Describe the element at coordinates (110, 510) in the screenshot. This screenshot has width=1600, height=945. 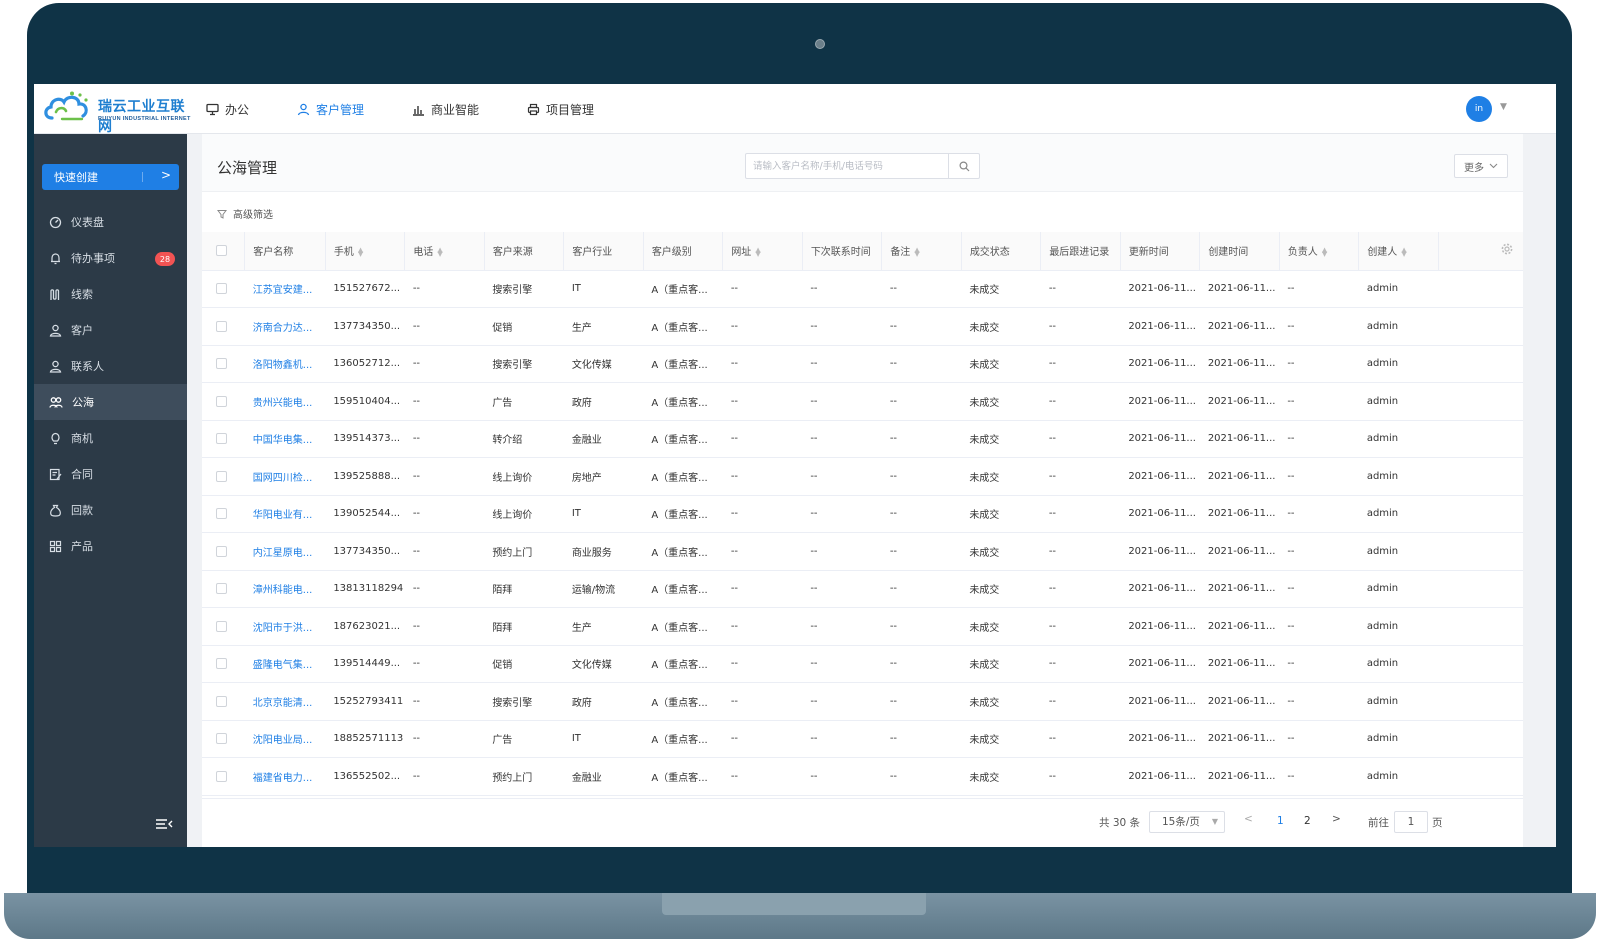
I see `sidebar-item-payments: 回款` at that location.